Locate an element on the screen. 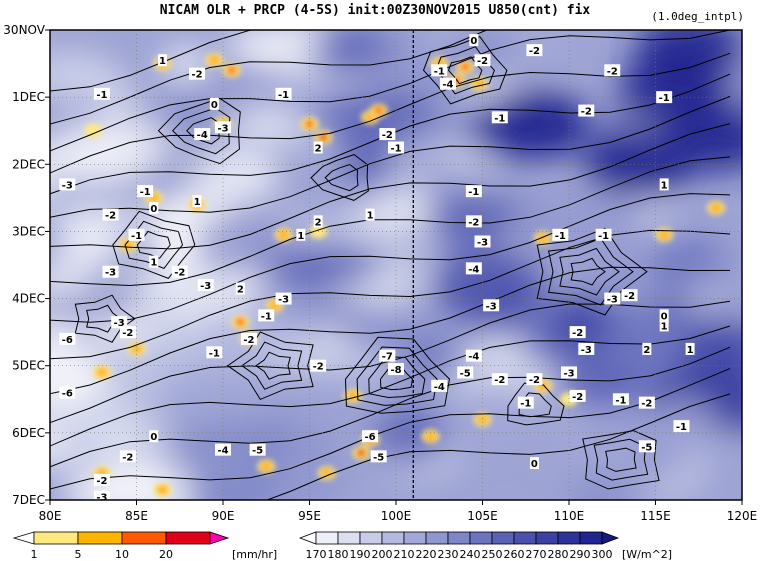 The height and width of the screenshot is (561, 760). precip-patch is located at coordinates (93, 130).